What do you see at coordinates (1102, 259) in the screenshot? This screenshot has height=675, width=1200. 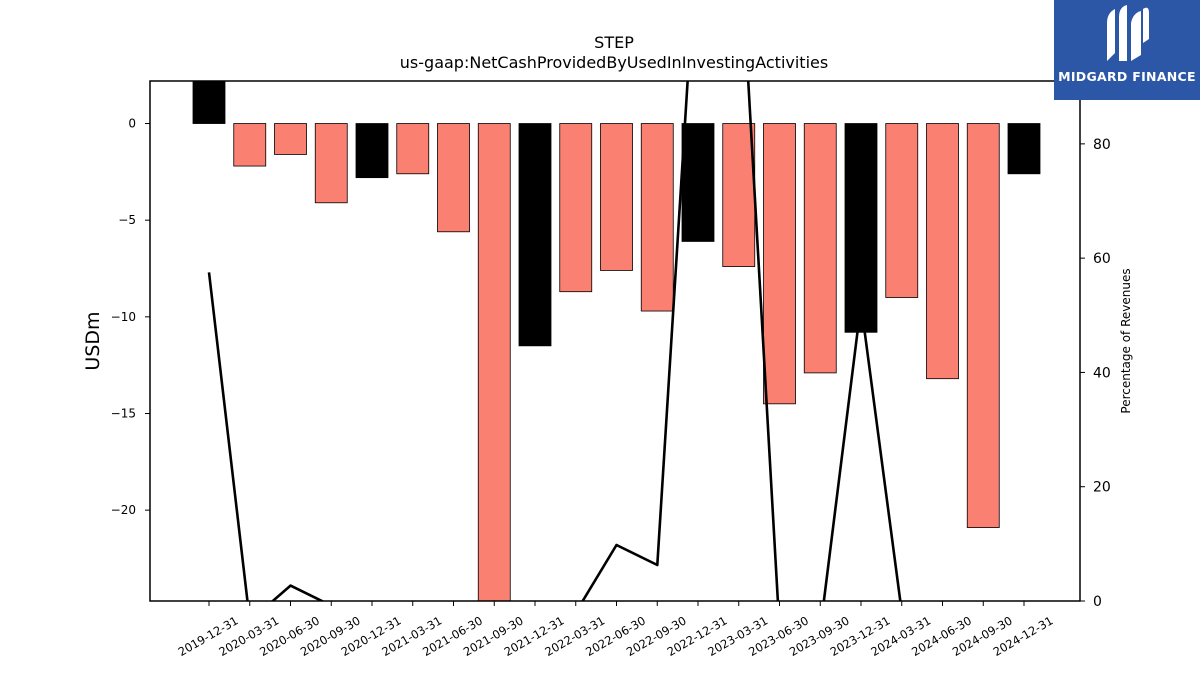 I see `y2-tick-label: 60` at bounding box center [1102, 259].